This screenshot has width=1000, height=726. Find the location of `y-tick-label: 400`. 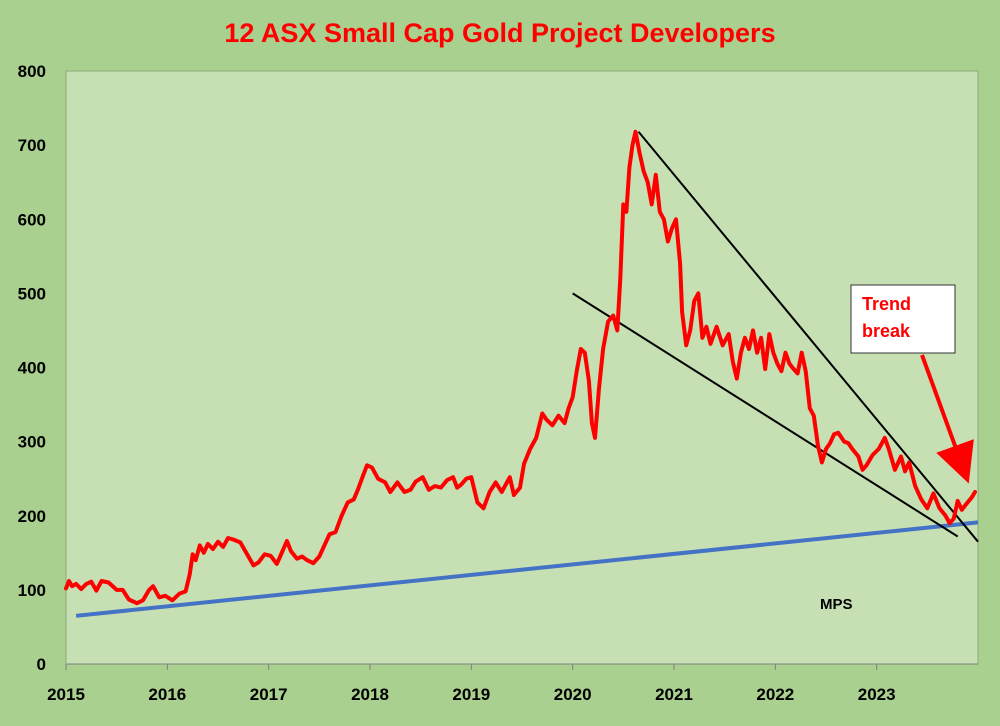

y-tick-label: 400 is located at coordinates (32, 368).